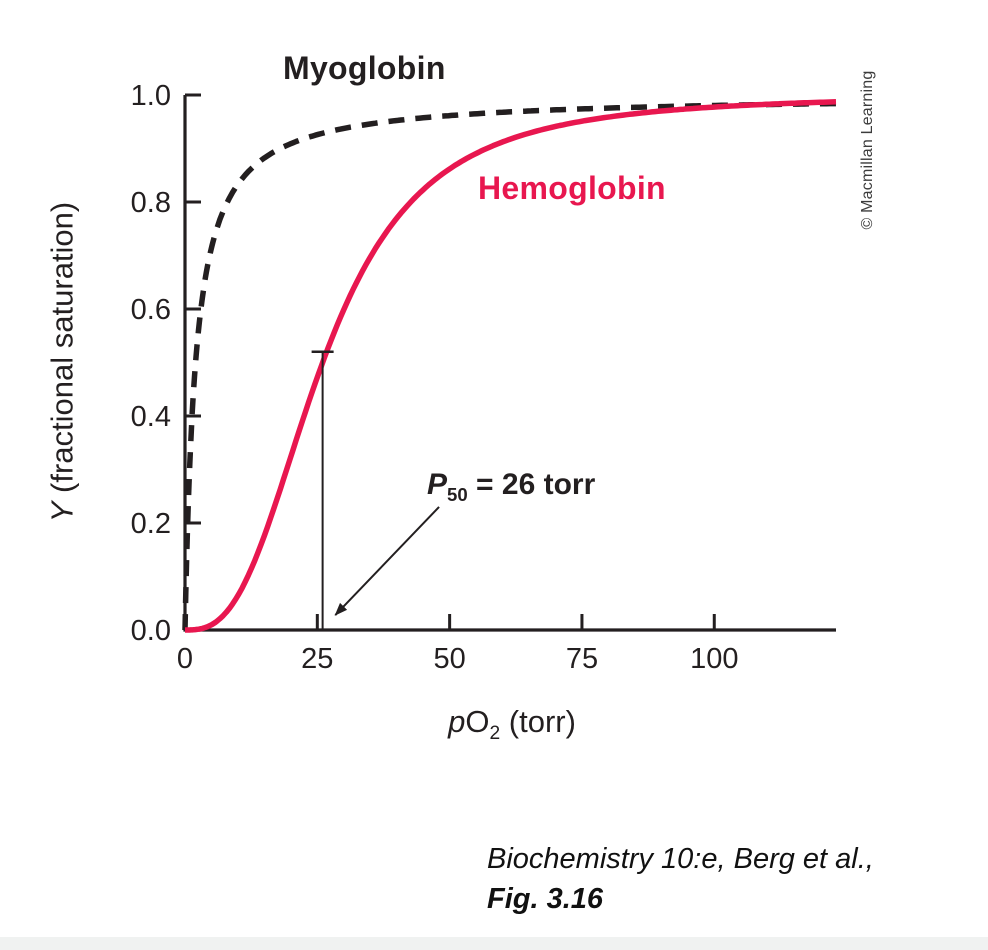 This screenshot has width=988, height=950. I want to click on y-tick-label: 0.8, so click(151, 203).